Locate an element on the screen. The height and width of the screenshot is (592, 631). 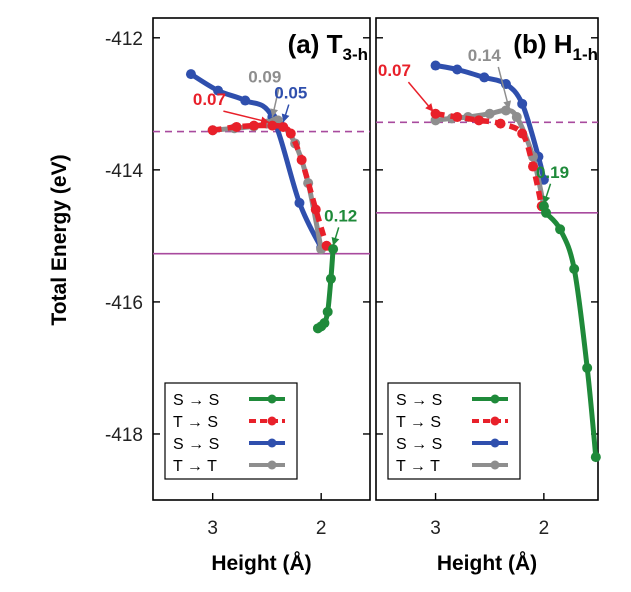
annotation-label: 0.05 is located at coordinates (290, 93).